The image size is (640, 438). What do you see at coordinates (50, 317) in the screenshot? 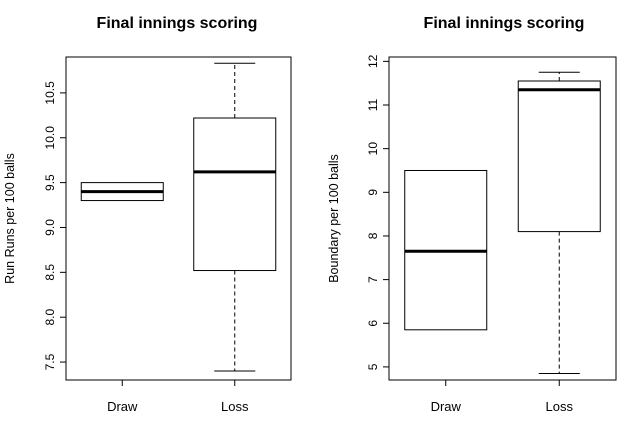
I see `y-tick-label: 8.0` at bounding box center [50, 317].